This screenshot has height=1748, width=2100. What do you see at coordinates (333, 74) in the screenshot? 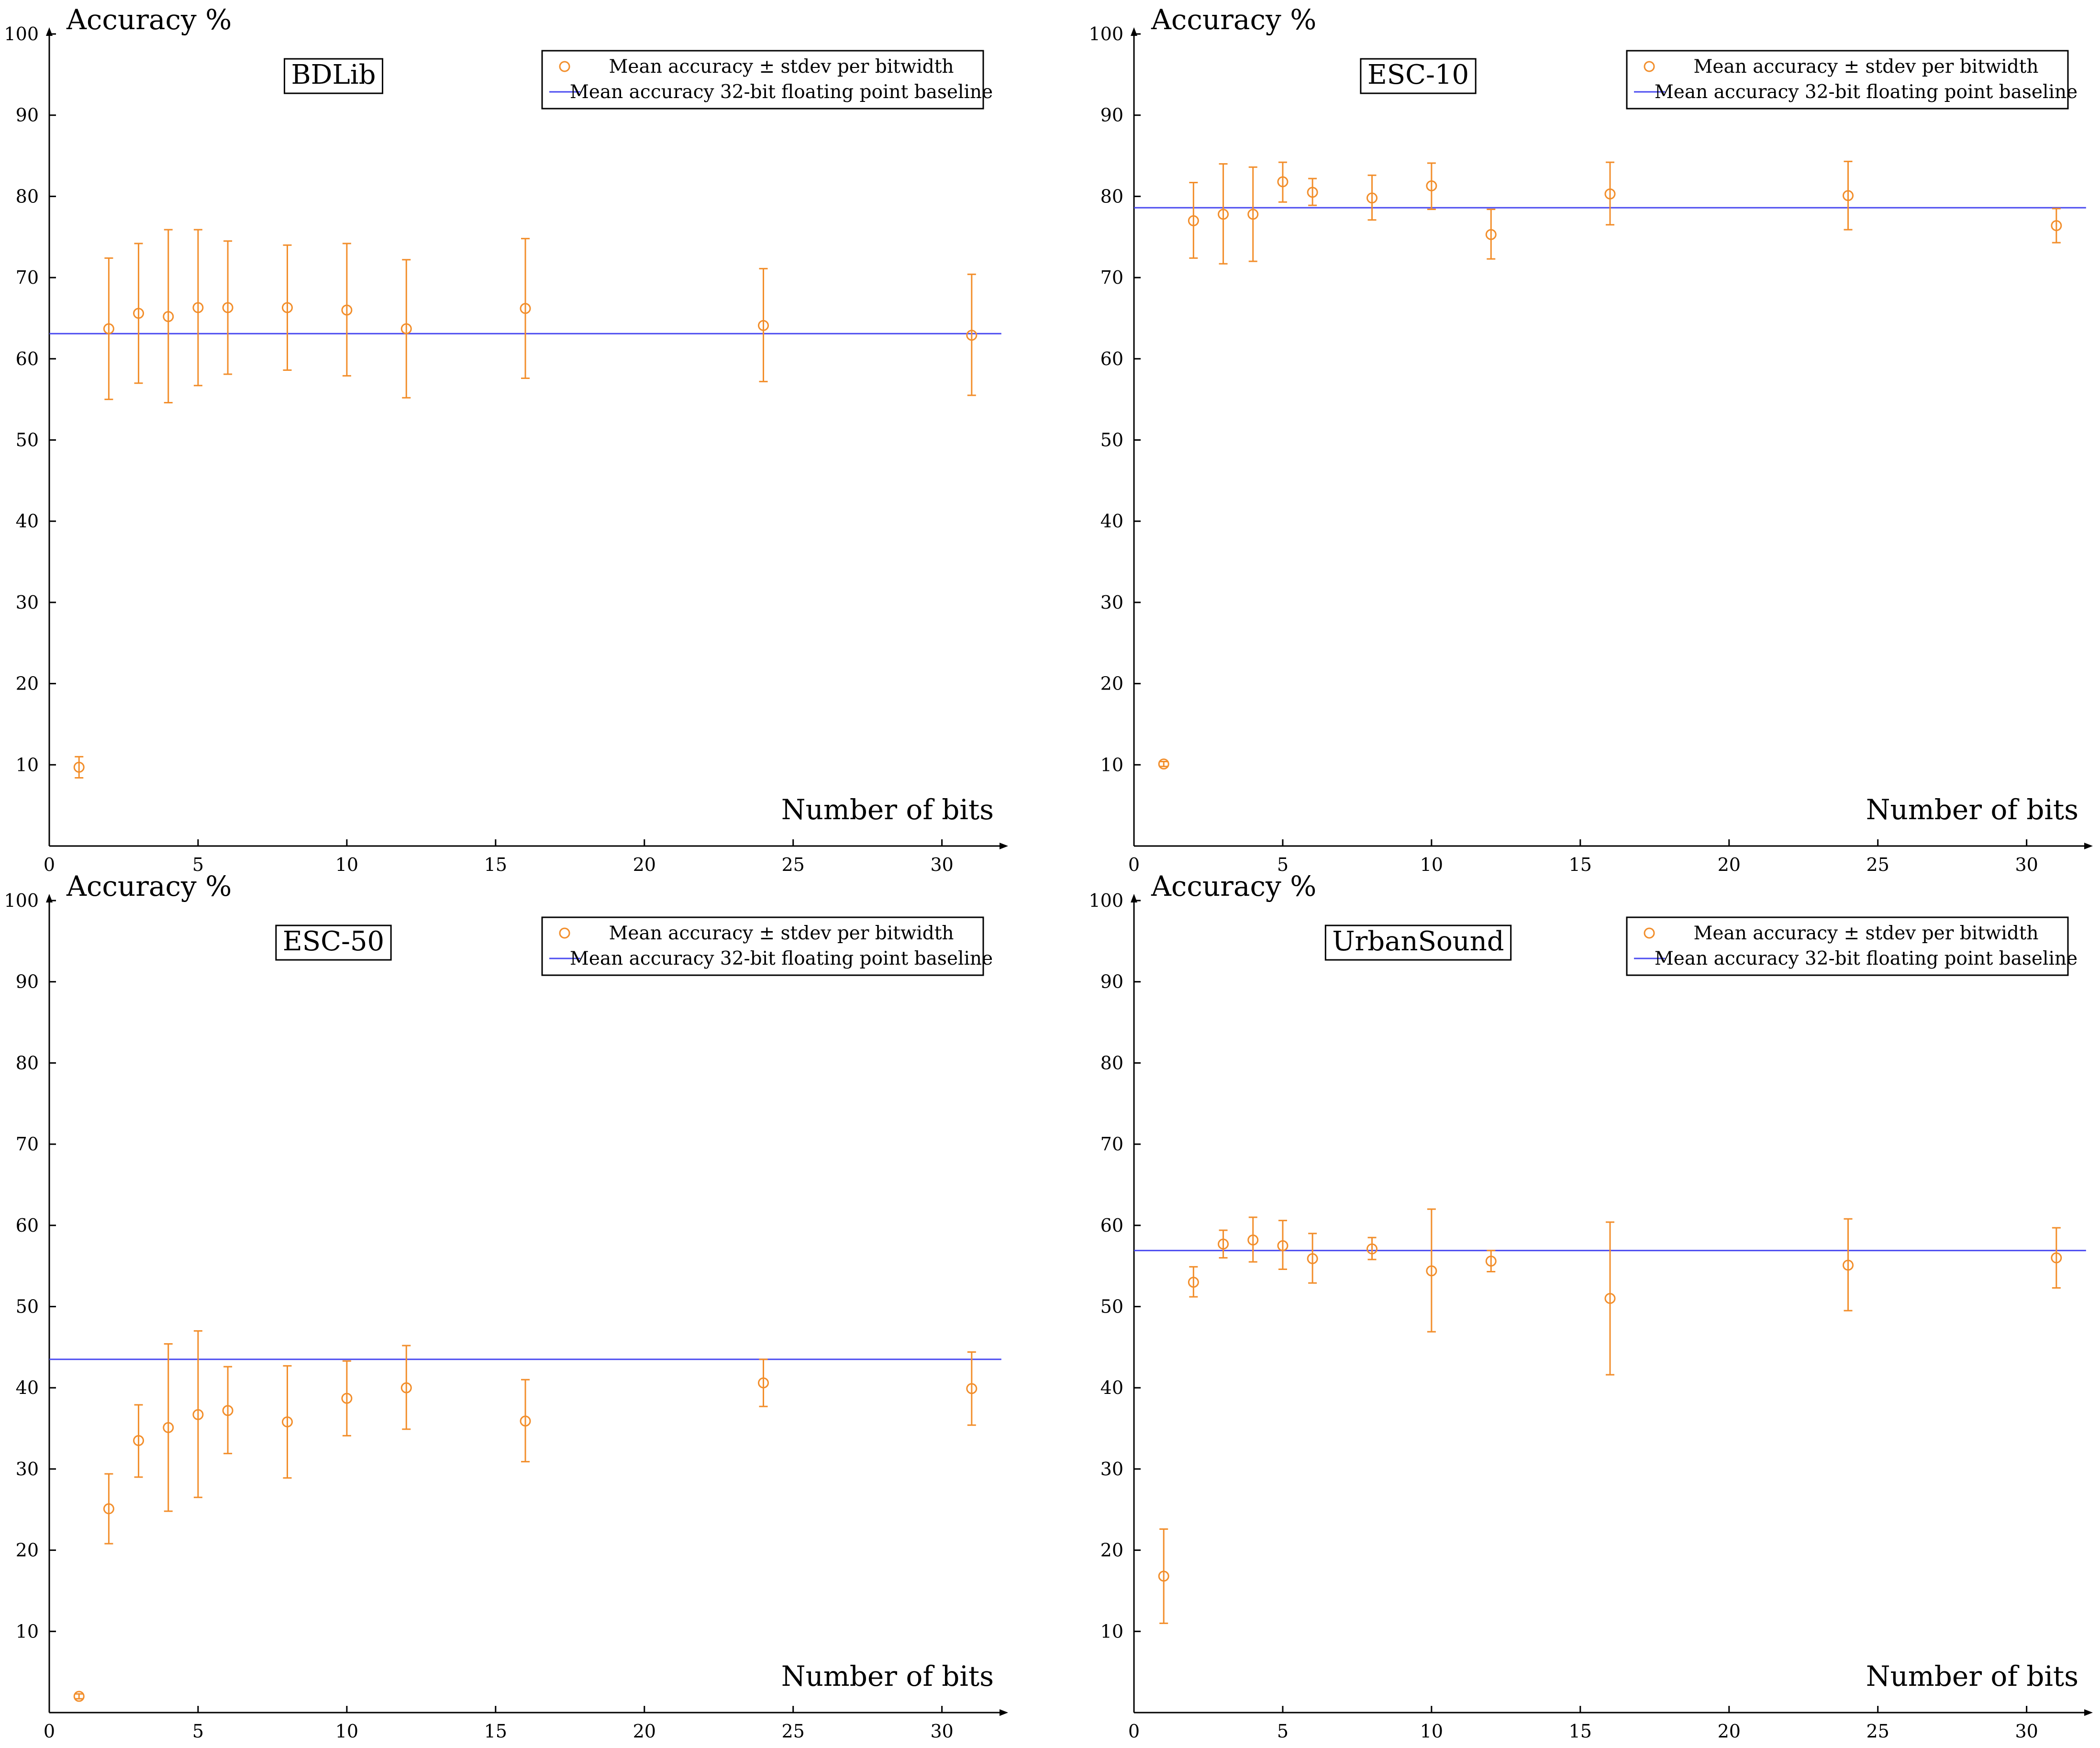
I see `panel-title: BDLib` at bounding box center [333, 74].